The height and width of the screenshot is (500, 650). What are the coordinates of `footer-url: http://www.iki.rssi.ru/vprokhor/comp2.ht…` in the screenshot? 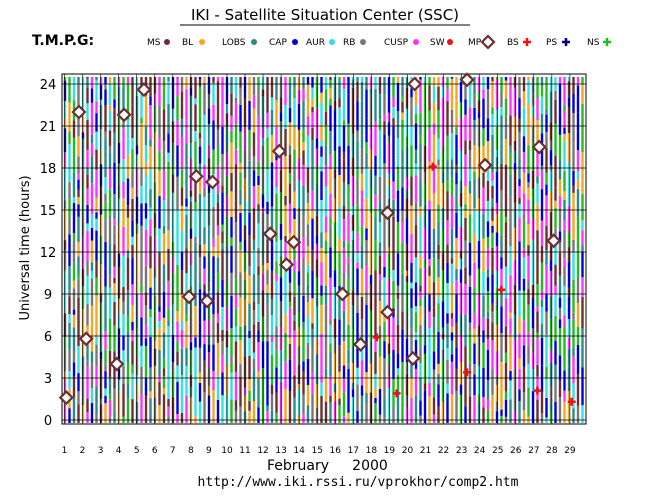 It's located at (358, 482).